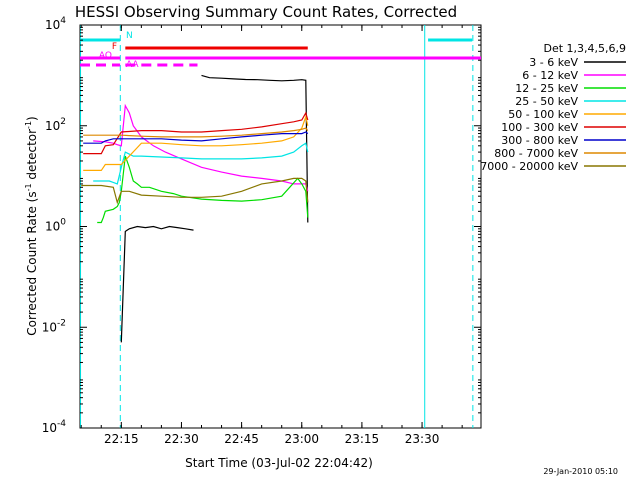 The image size is (640, 480). What do you see at coordinates (32, 118) in the screenshot?
I see `y-axis-label-close: )` at bounding box center [32, 118].